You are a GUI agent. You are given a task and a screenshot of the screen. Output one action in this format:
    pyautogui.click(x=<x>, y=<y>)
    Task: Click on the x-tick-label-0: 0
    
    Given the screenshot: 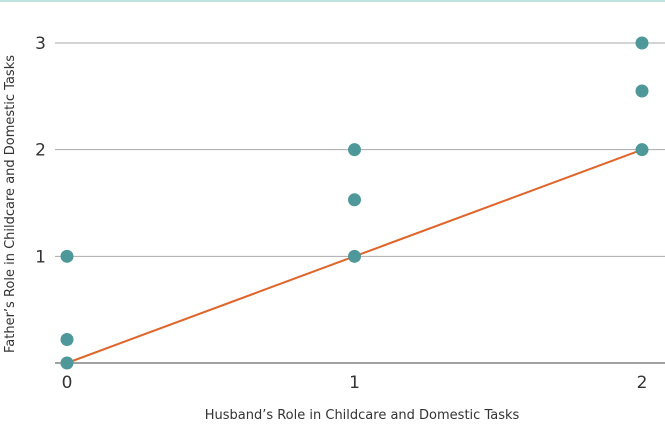 What is the action you would take?
    pyautogui.click(x=67, y=383)
    